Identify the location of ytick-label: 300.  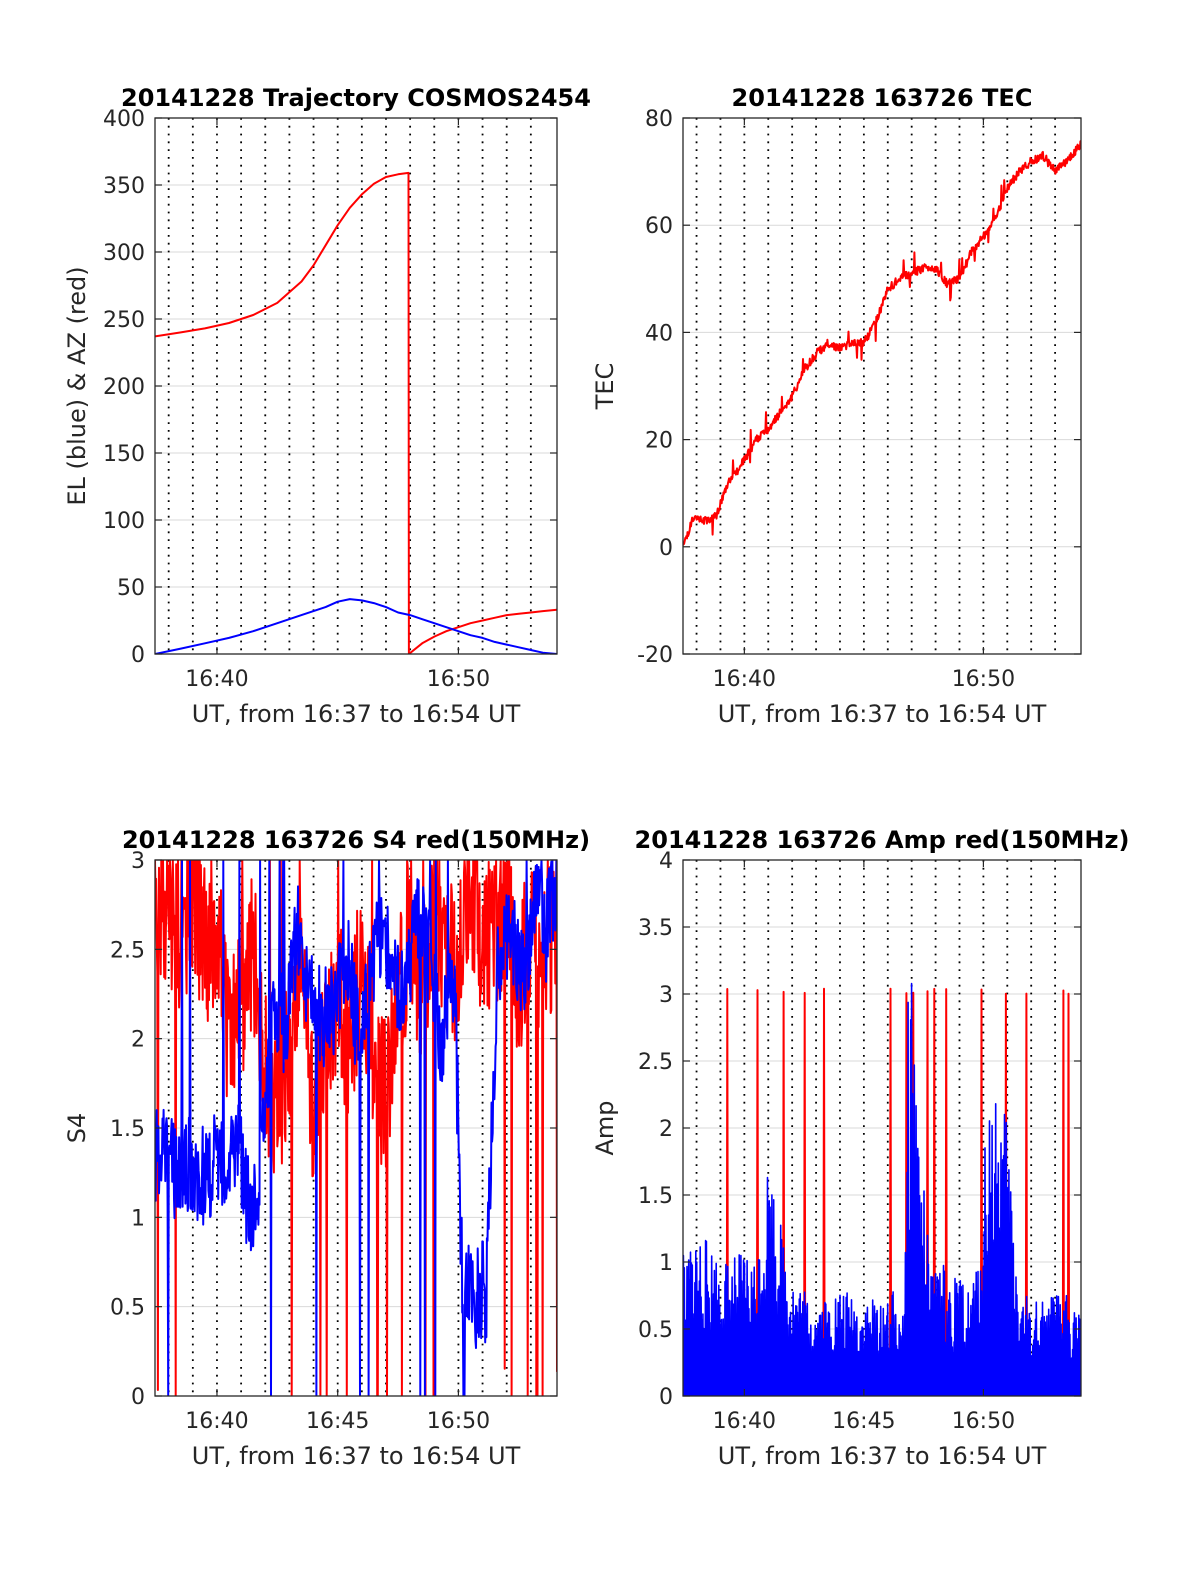
(124, 253).